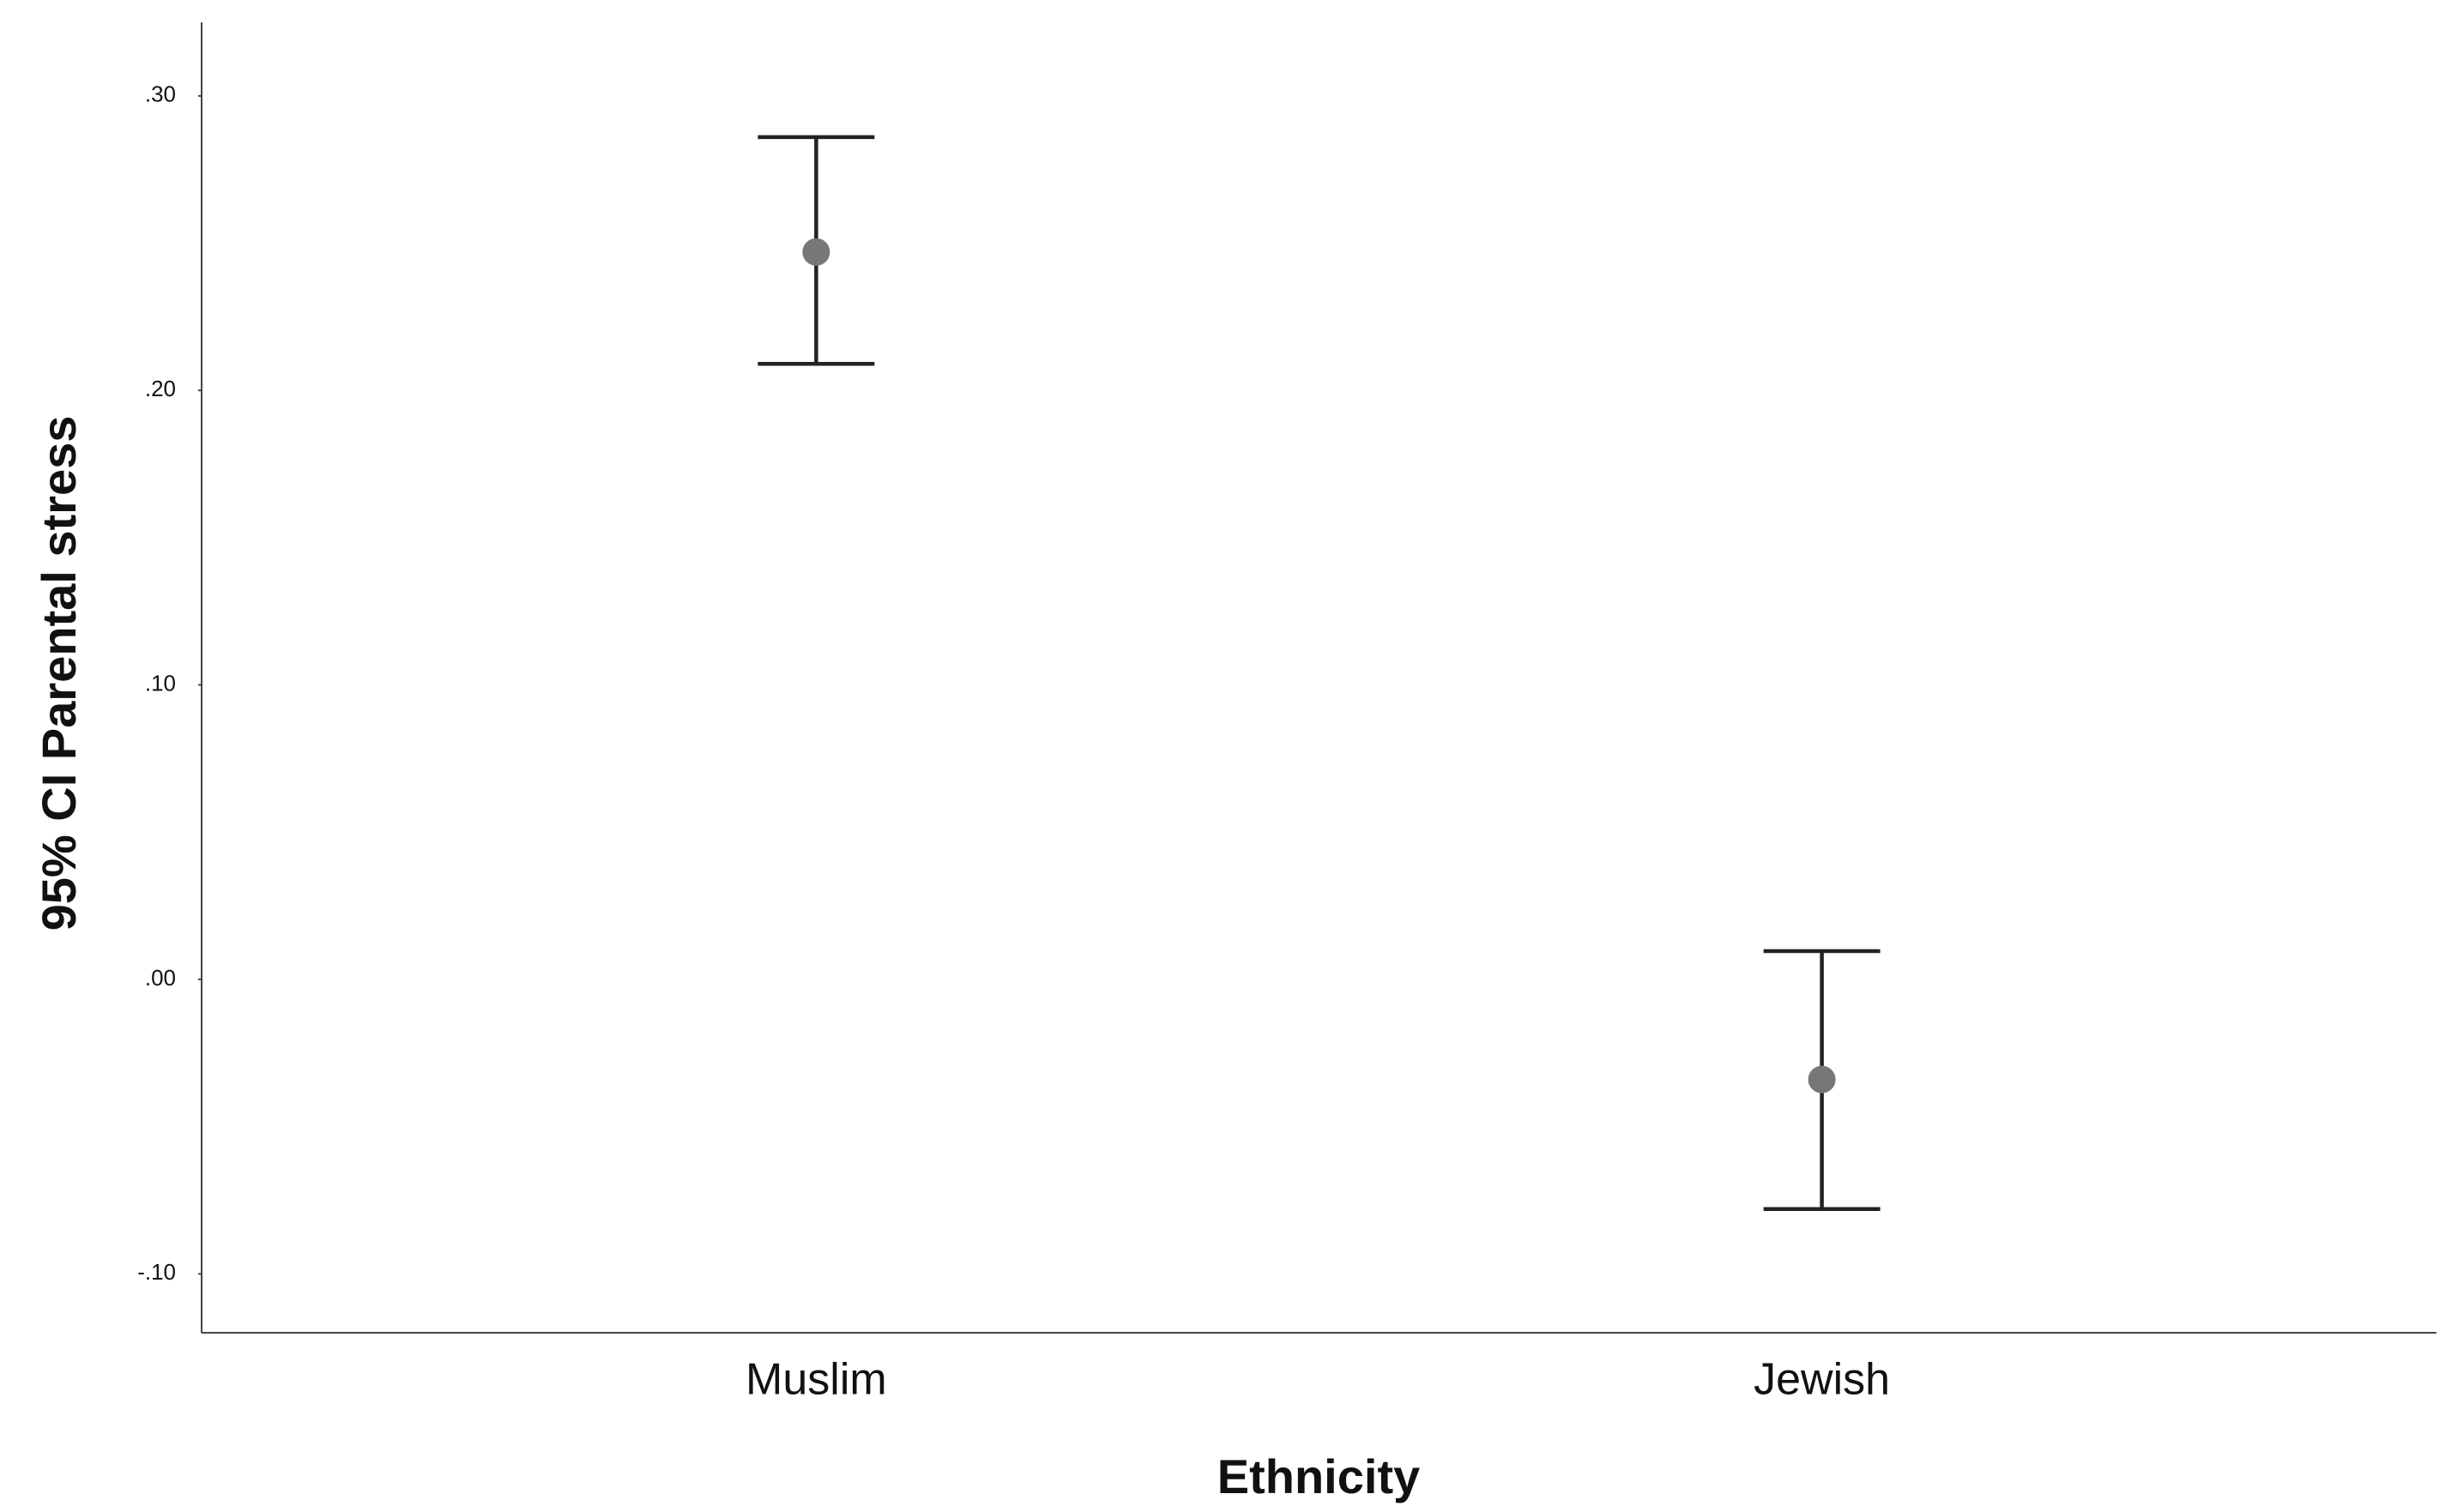  I want to click on y-tick-label: .20, so click(160, 388).